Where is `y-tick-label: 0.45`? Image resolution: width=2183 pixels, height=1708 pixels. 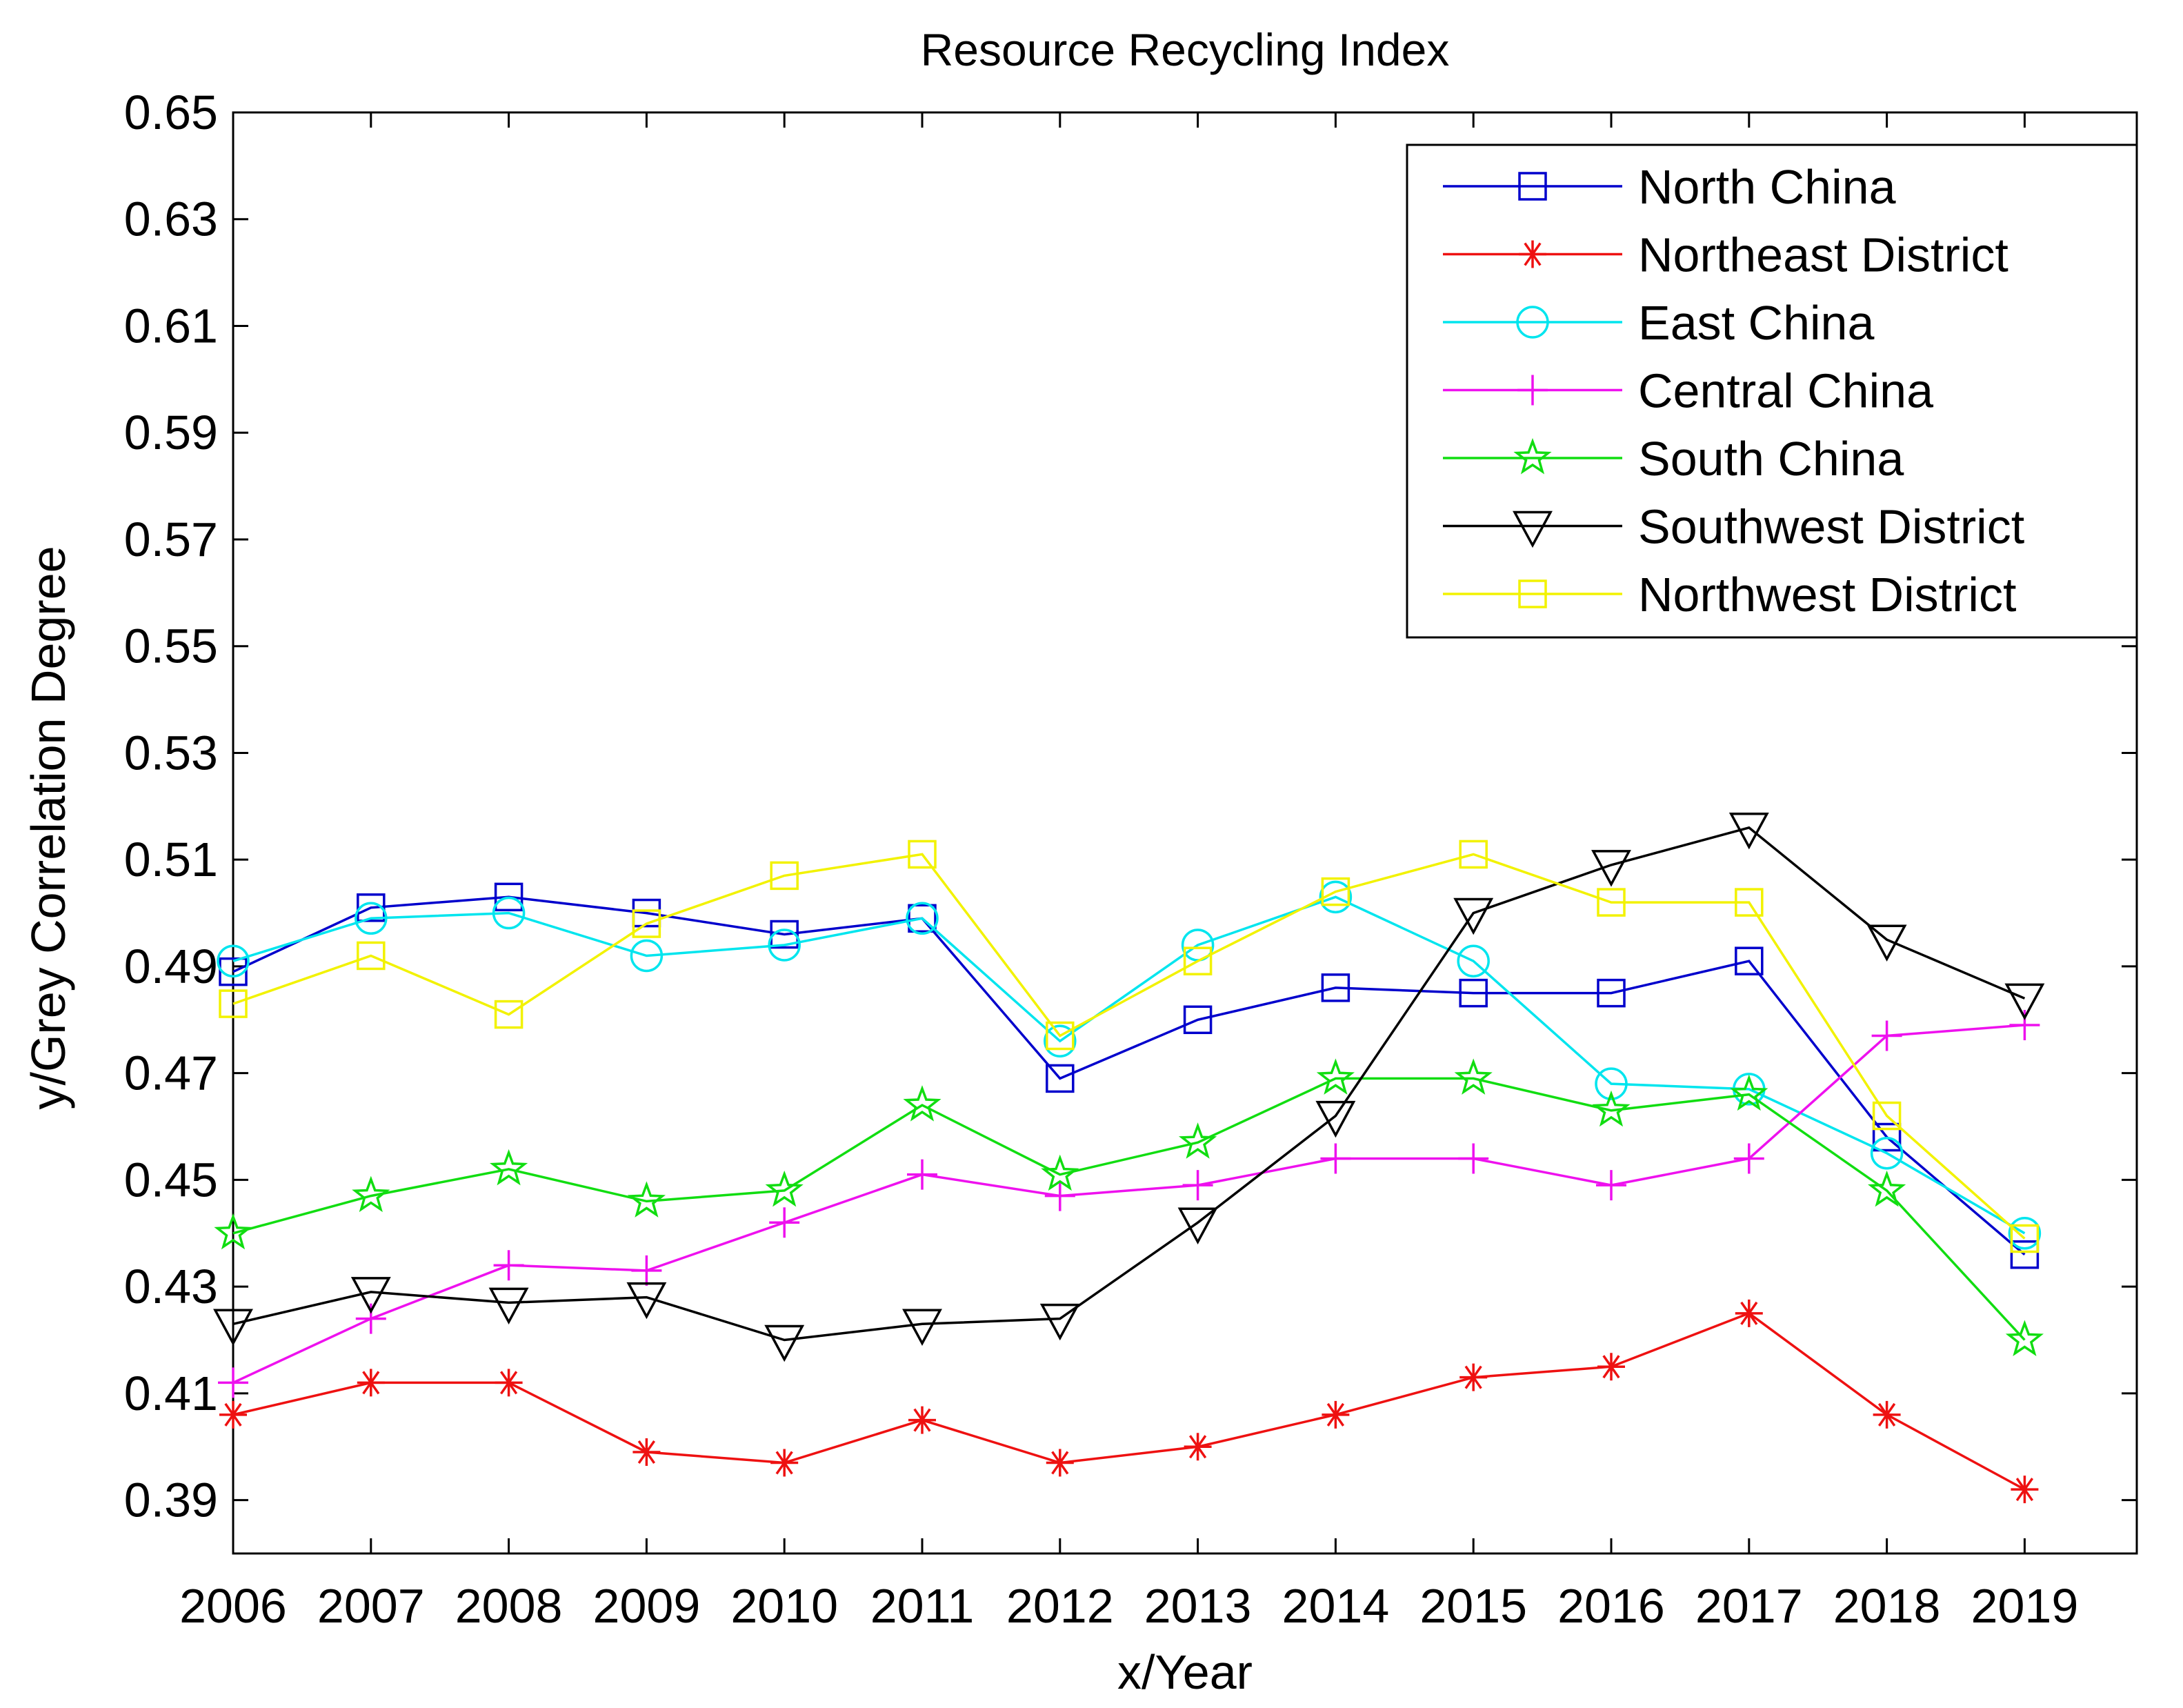 y-tick-label: 0.45 is located at coordinates (171, 1179).